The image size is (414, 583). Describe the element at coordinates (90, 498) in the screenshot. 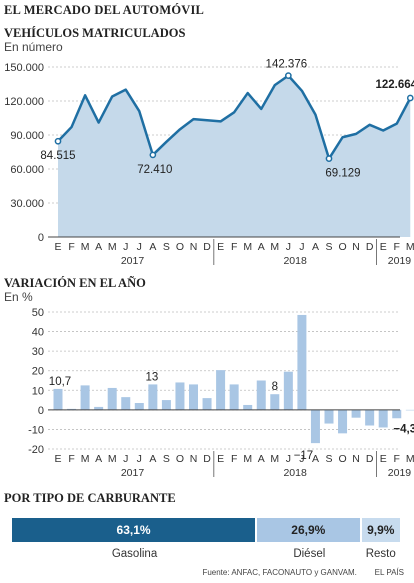

I see `fuel-chart-title: POR TIPO DE CARBURANTE` at that location.